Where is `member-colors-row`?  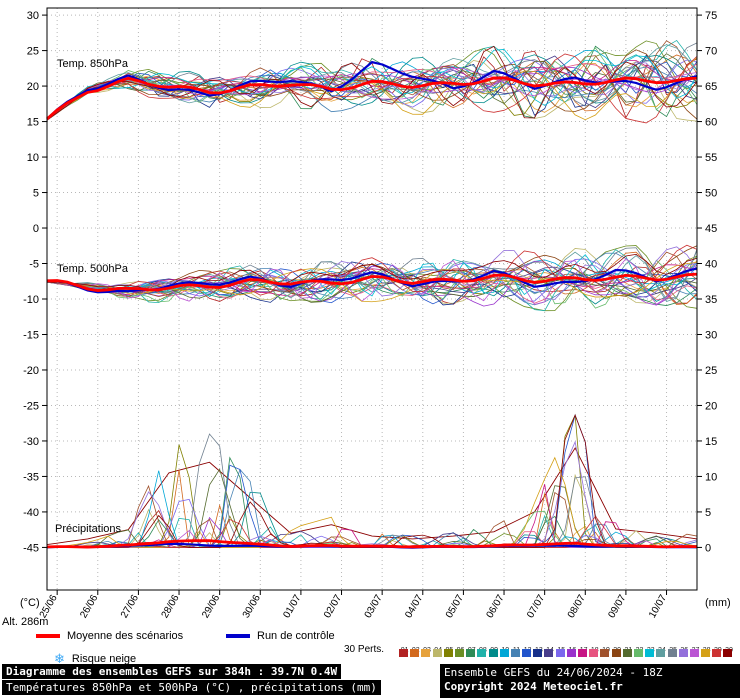
member-colors-row is located at coordinates (567, 653).